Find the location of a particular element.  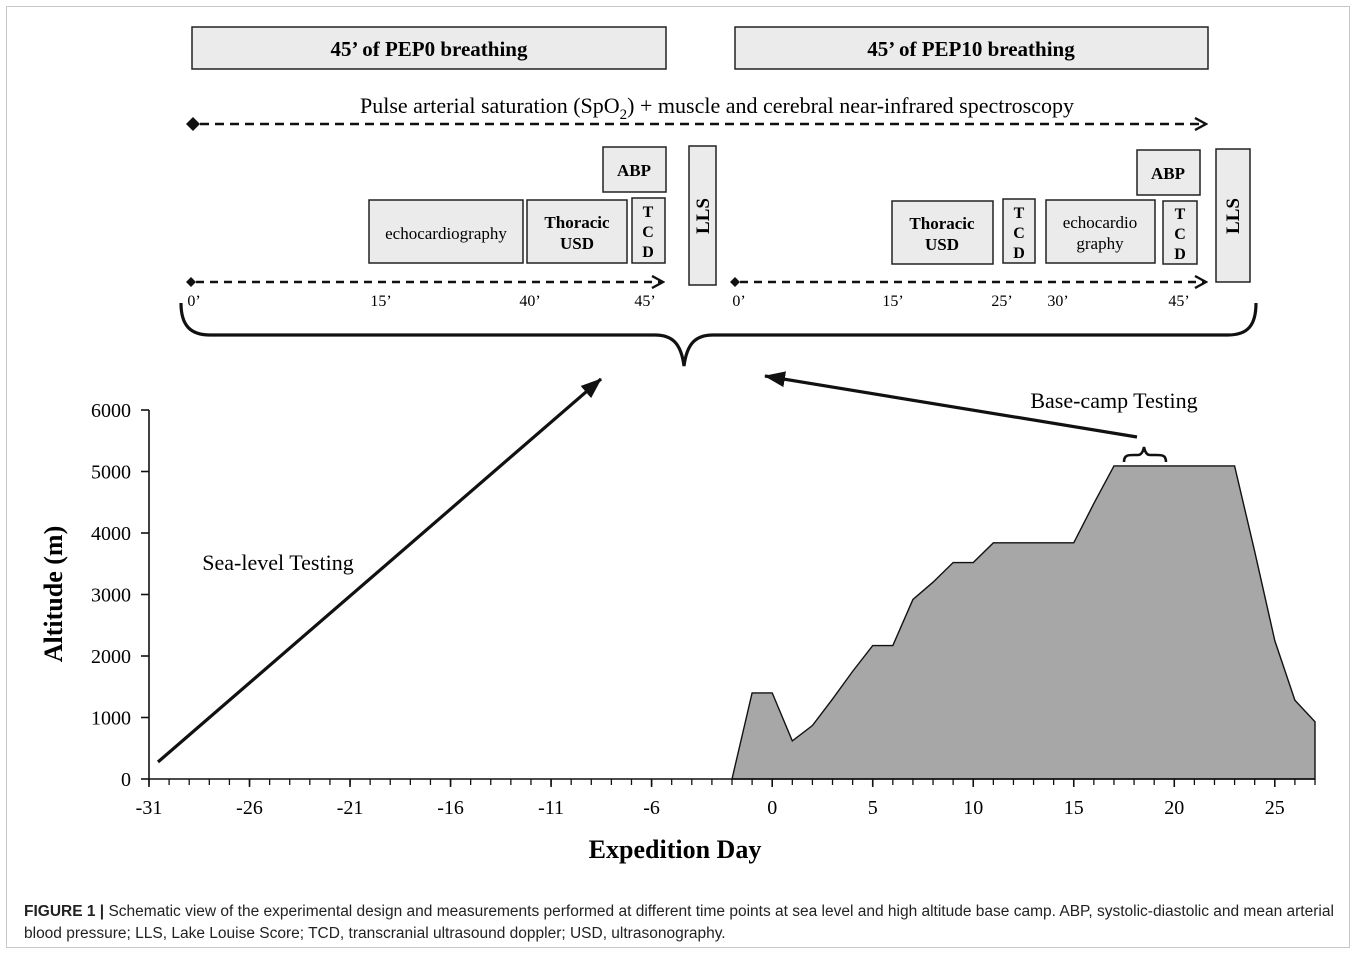

caption-label: FIGURE 1 | is located at coordinates (64, 911).